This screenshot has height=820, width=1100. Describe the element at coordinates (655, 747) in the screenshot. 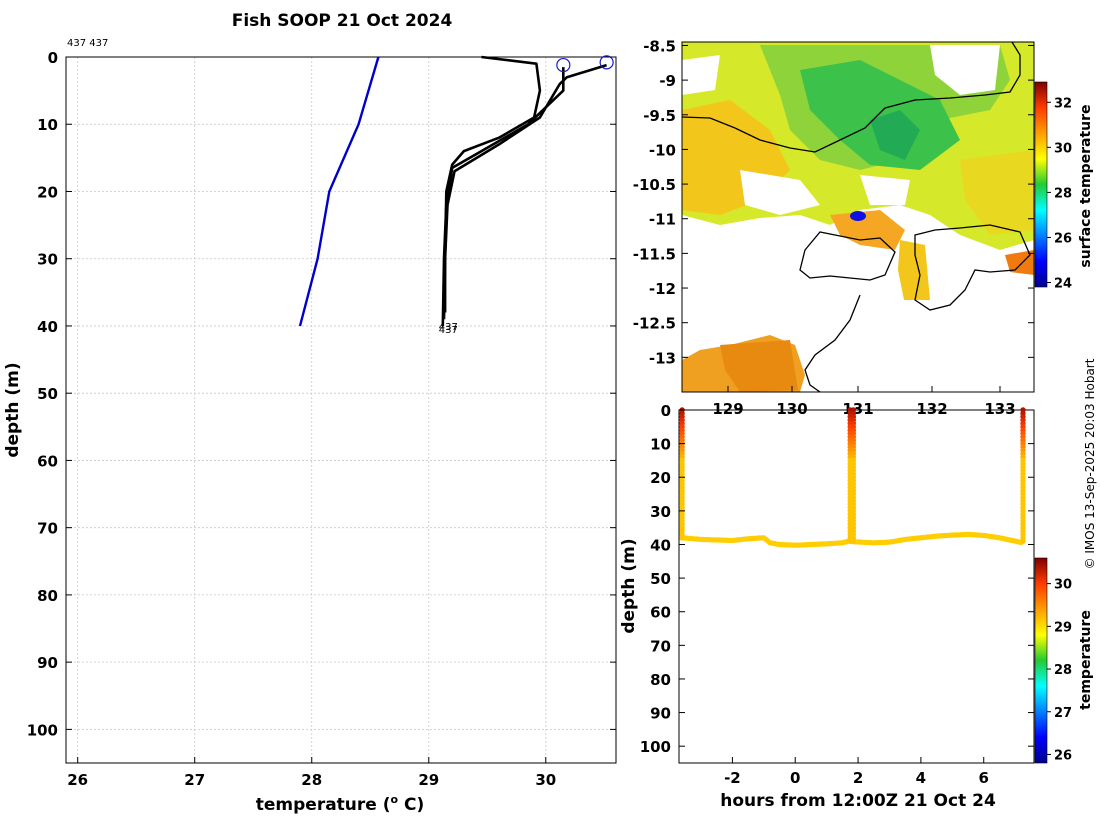

I see `timeseries-ytick-label: 100` at that location.